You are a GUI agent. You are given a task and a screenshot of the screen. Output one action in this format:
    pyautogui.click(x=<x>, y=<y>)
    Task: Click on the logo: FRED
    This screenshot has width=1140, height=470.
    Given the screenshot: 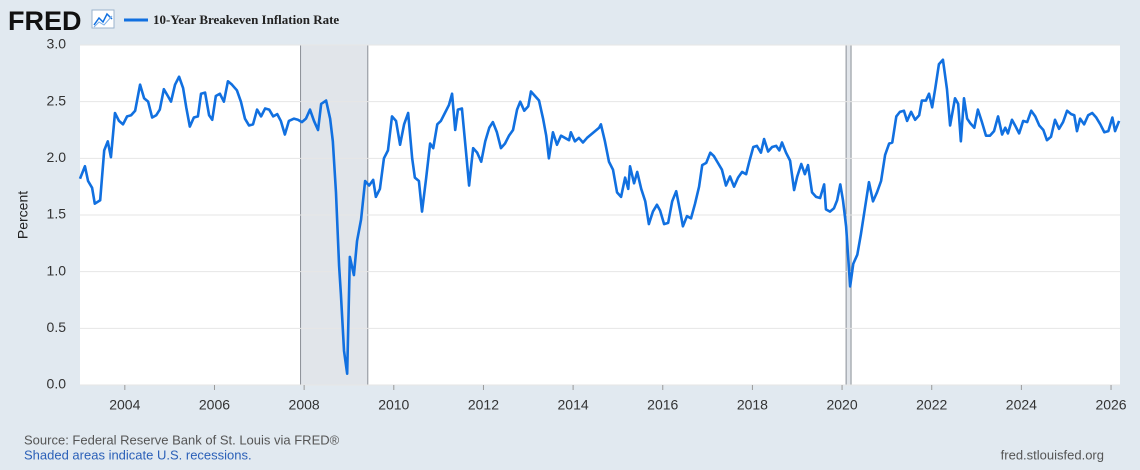 What is the action you would take?
    pyautogui.click(x=45, y=21)
    